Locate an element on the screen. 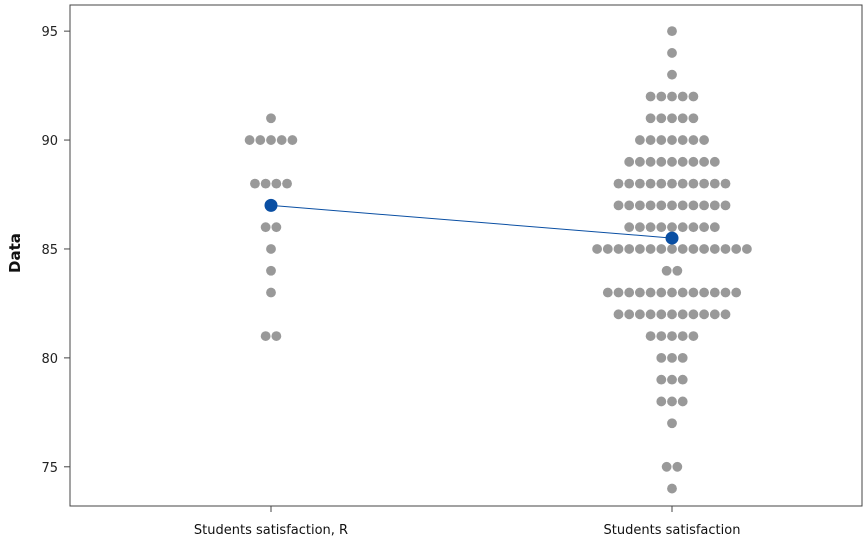 The width and height of the screenshot is (864, 539). x-category-label: Students satisfaction, R is located at coordinates (271, 530).